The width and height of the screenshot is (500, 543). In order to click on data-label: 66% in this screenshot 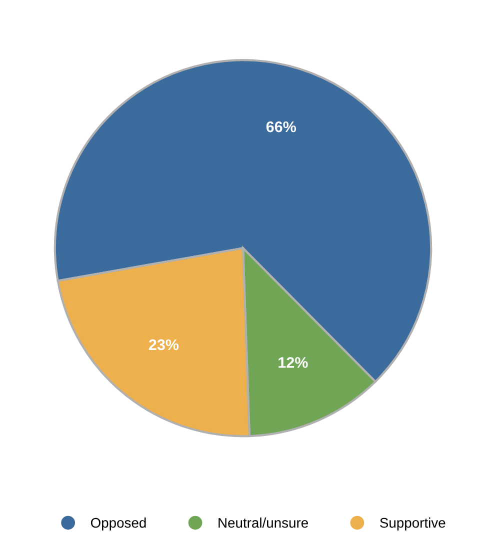, I will do `click(281, 126)`.